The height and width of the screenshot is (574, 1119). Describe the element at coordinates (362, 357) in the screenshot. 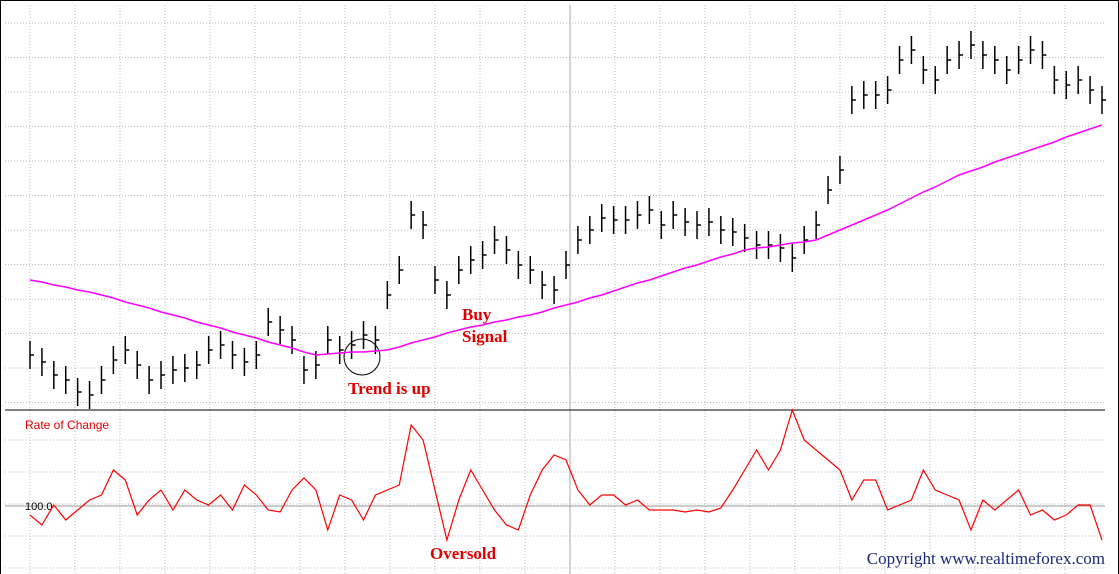

I see `signal-circle` at that location.